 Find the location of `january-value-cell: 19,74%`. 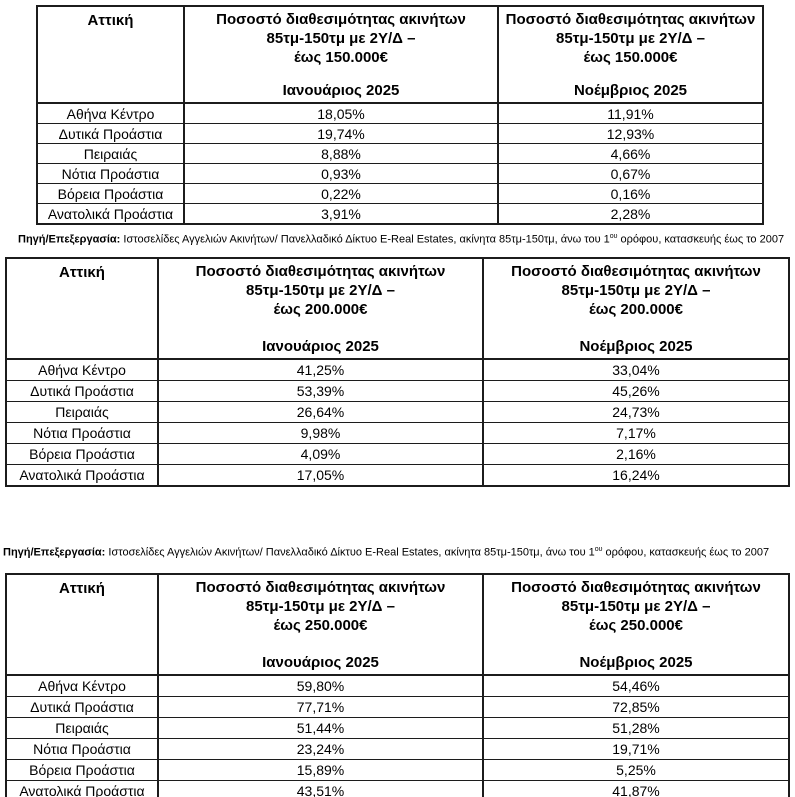

january-value-cell: 19,74% is located at coordinates (341, 133).